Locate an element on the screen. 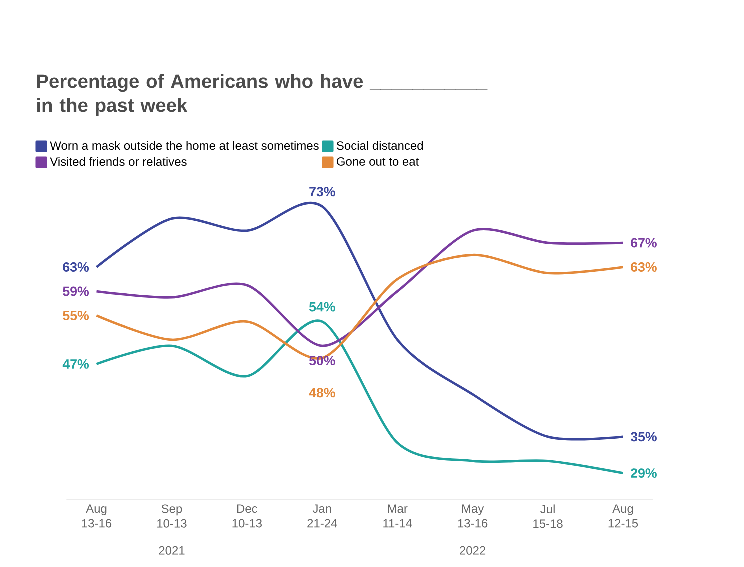 The width and height of the screenshot is (744, 567). legend-label: Gone out to eat is located at coordinates (378, 162).